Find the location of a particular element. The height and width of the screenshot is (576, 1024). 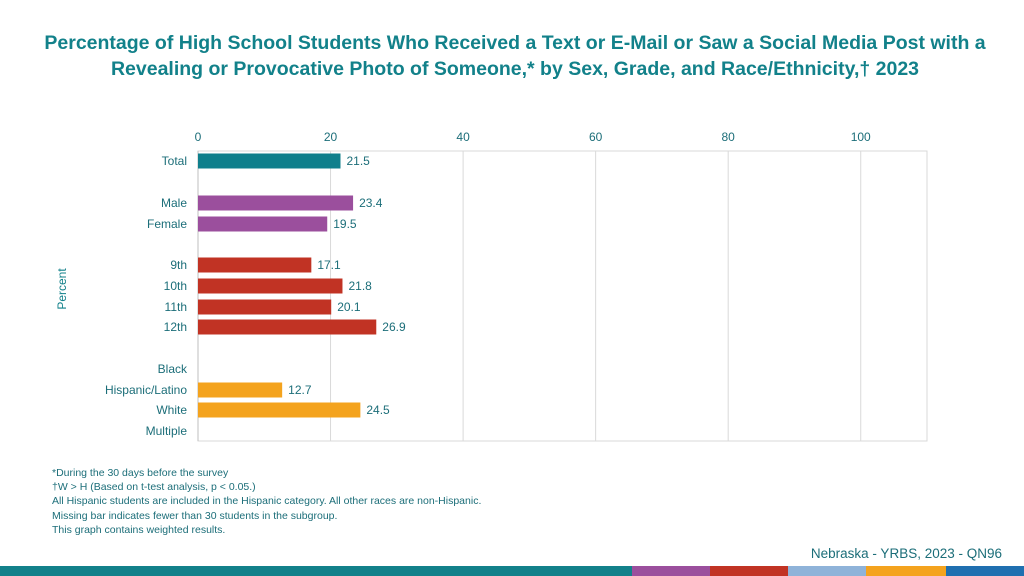

bar-total is located at coordinates (269, 161).